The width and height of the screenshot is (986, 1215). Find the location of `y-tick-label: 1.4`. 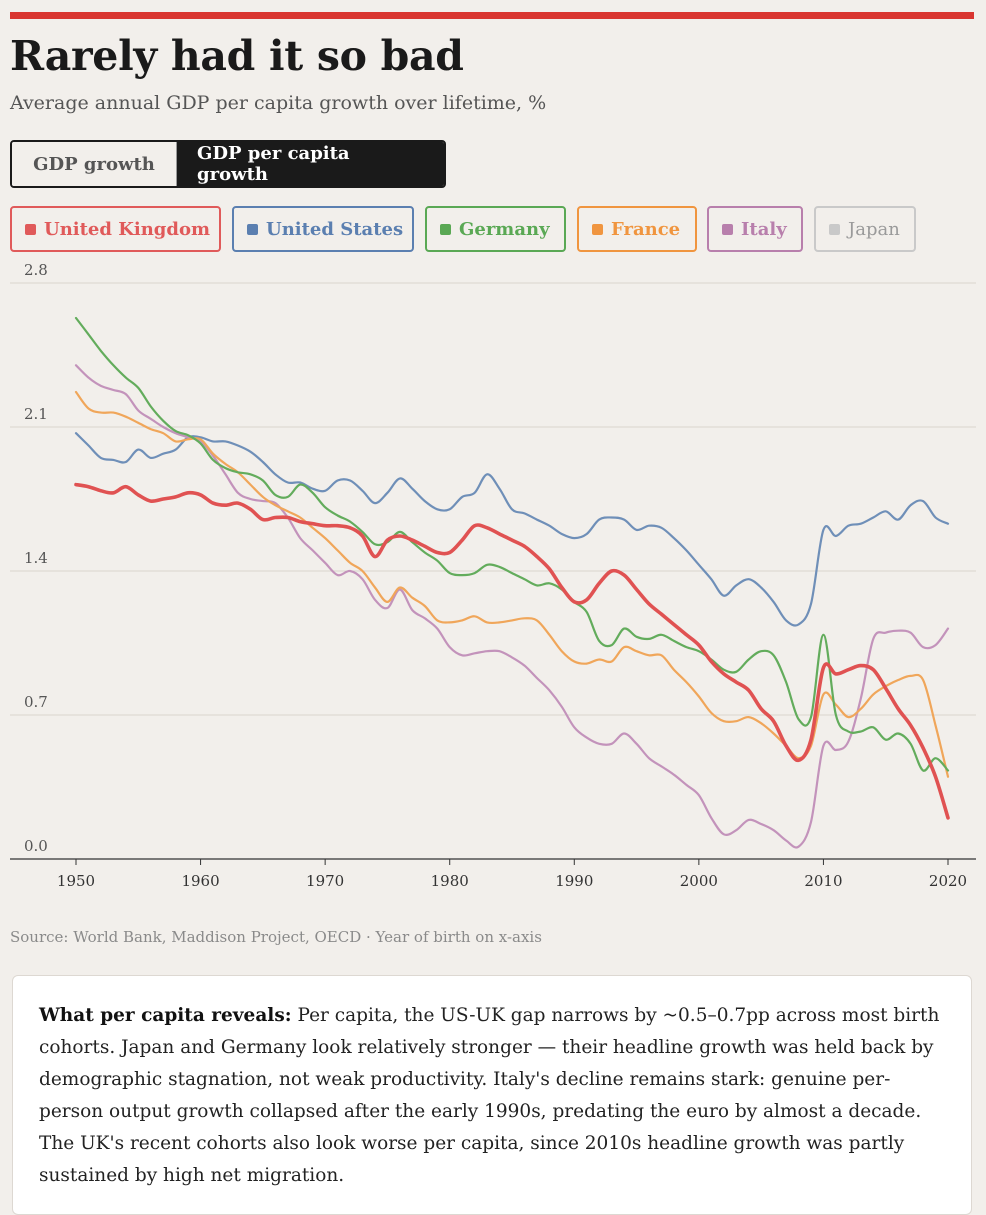

y-tick-label: 1.4 is located at coordinates (36, 558).